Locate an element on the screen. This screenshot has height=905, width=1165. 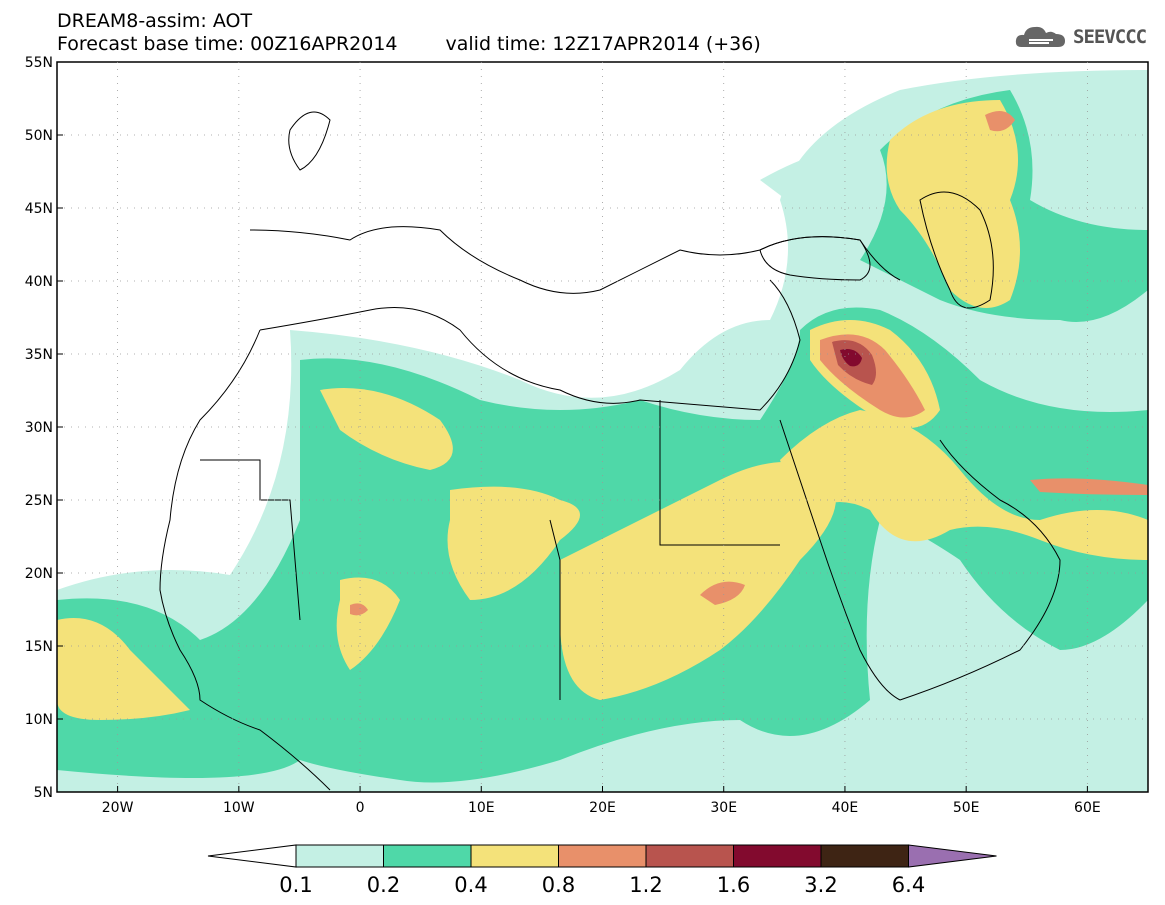
base-time: Forecast base time: 00Z16APR2014 is located at coordinates (227, 44).